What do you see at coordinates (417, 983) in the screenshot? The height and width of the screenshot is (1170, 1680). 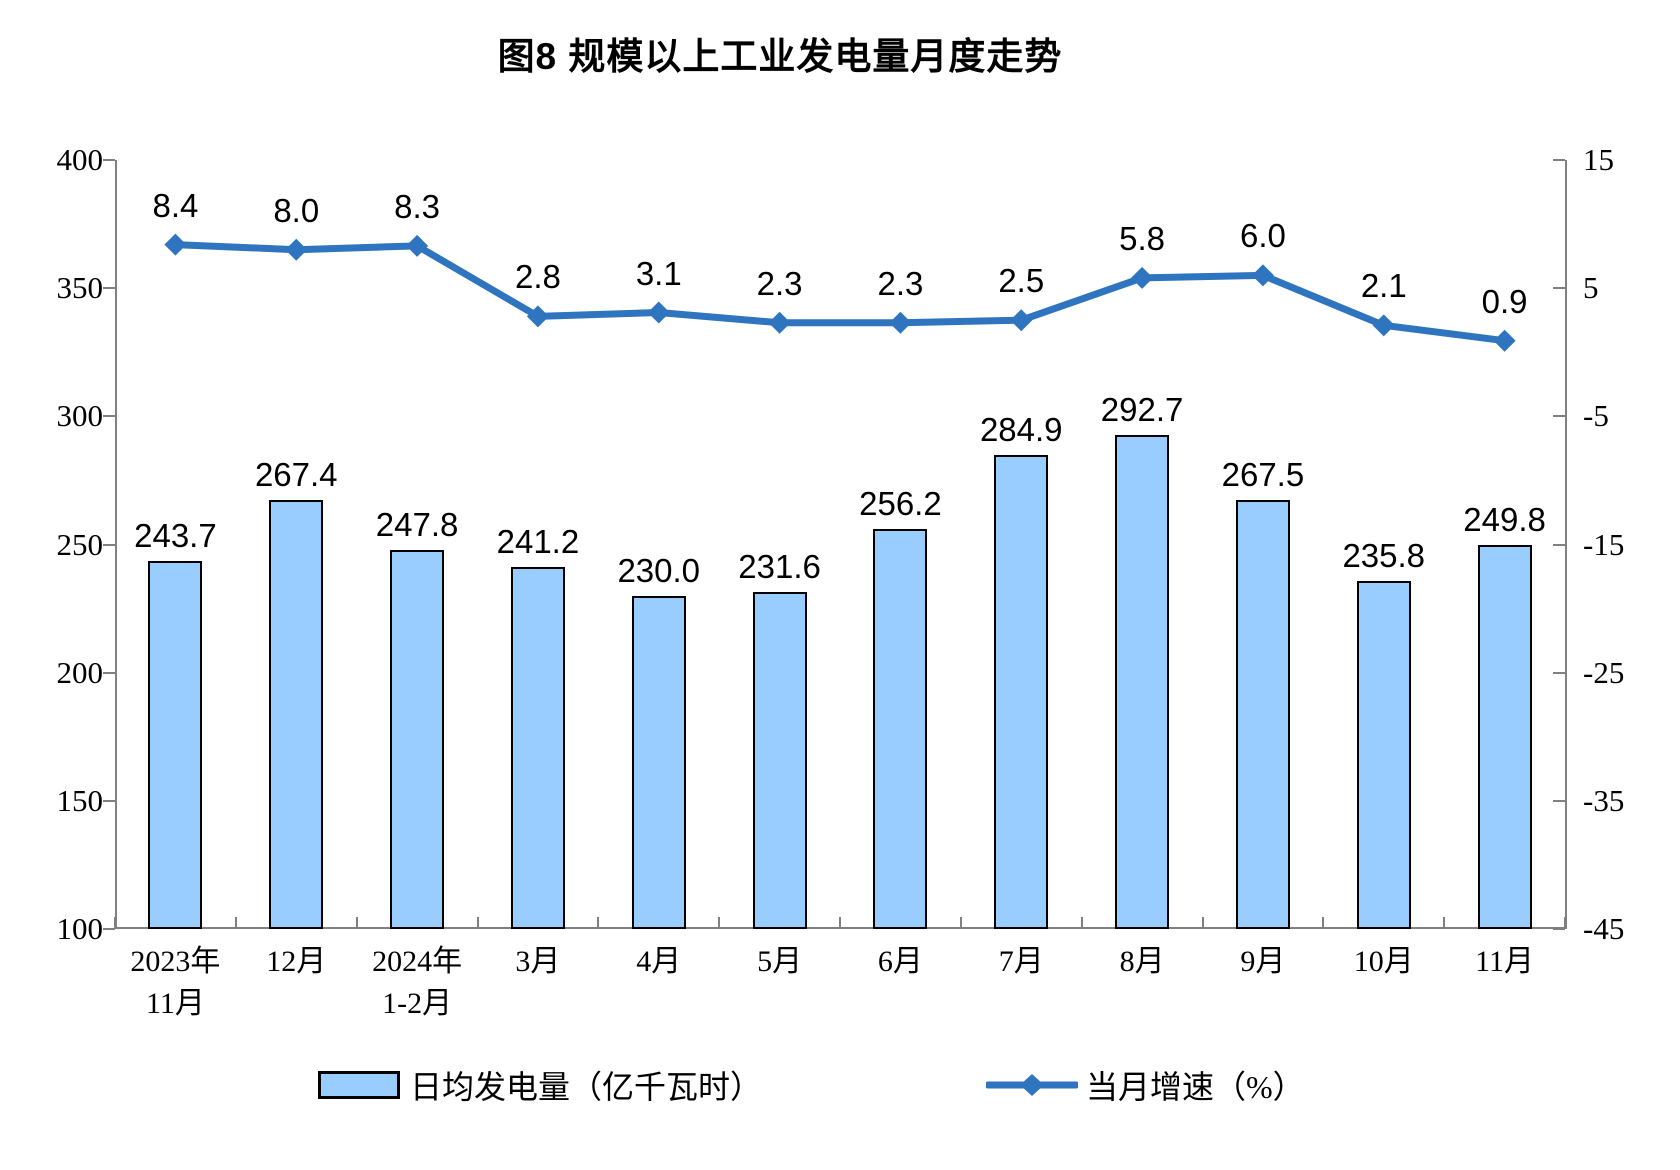 I see `x-axis-label: 2024年 1-2月` at bounding box center [417, 983].